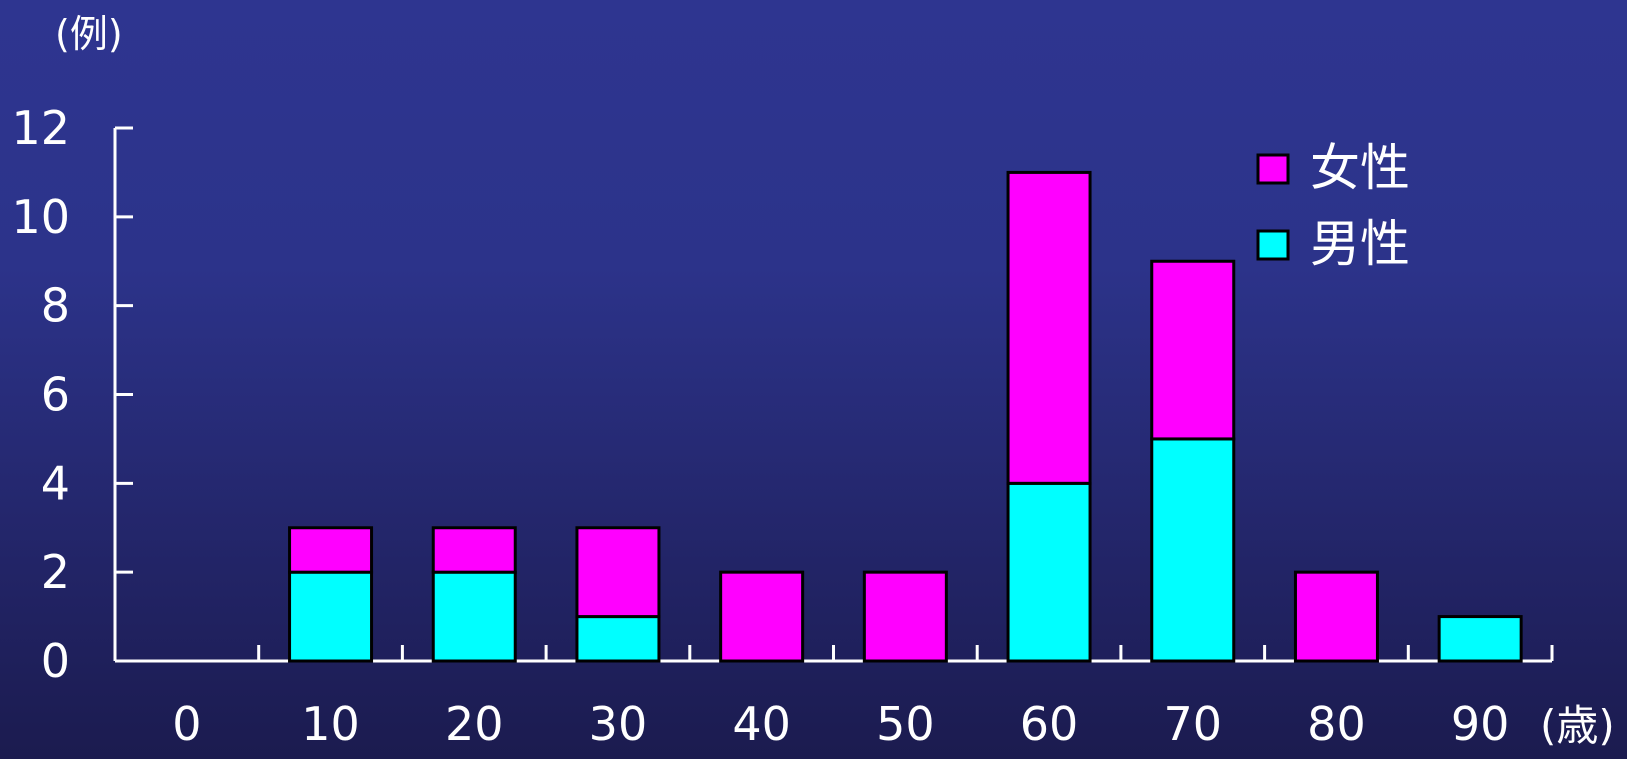 This screenshot has height=759, width=1627. Describe the element at coordinates (474, 724) in the screenshot. I see `x-tick-label: 20` at that location.